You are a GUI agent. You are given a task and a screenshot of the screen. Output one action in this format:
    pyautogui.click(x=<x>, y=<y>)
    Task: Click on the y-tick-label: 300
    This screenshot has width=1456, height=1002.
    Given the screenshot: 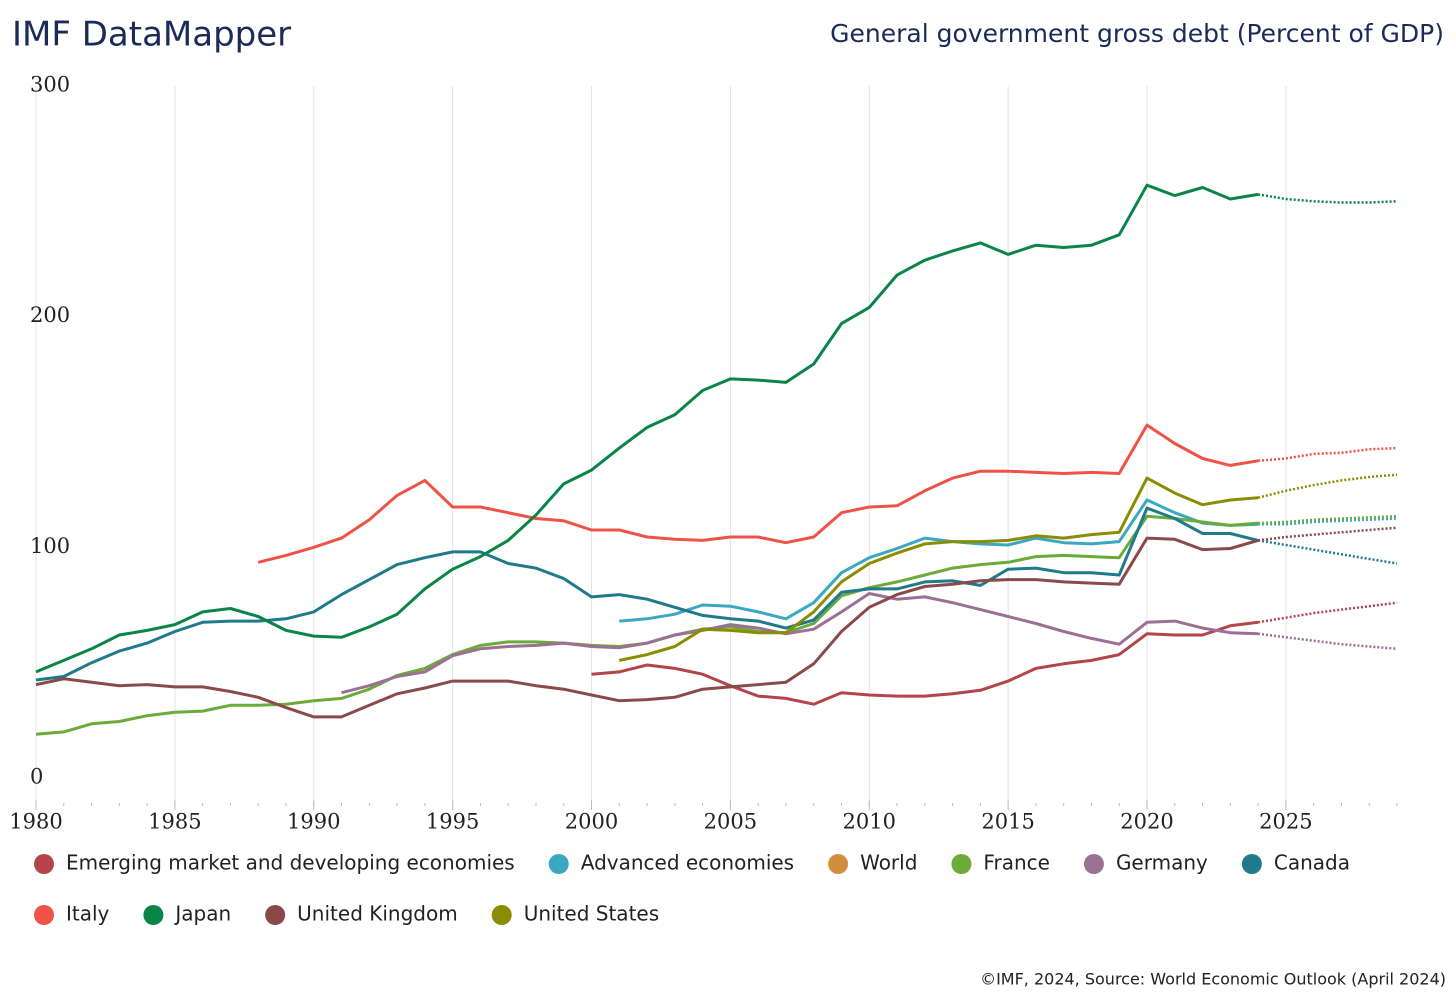 What is the action you would take?
    pyautogui.click(x=50, y=85)
    